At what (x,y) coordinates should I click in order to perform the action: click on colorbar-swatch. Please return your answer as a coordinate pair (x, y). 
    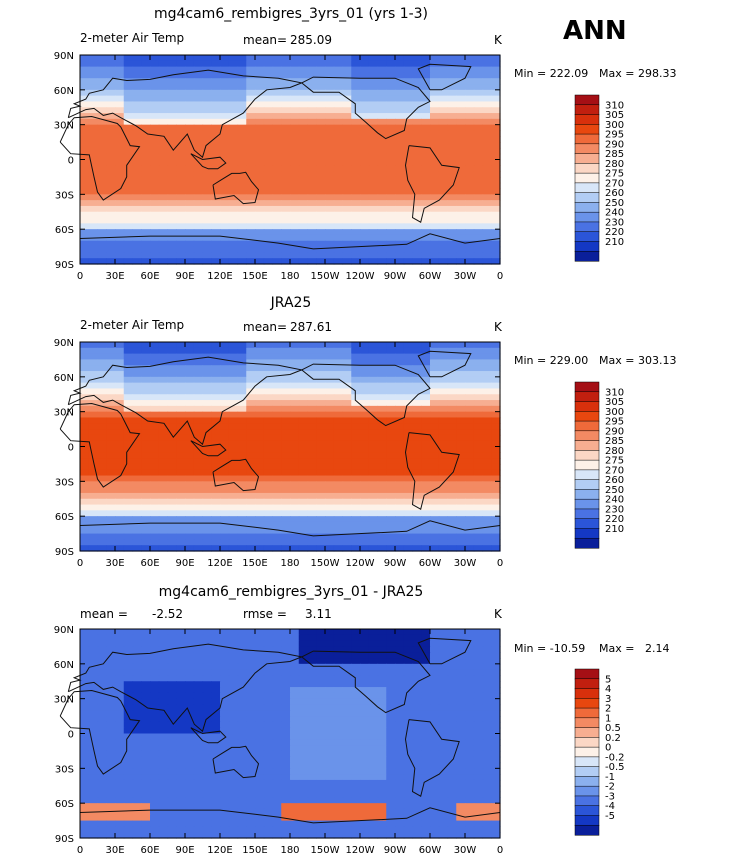
    Looking at the image, I should click on (587, 475).